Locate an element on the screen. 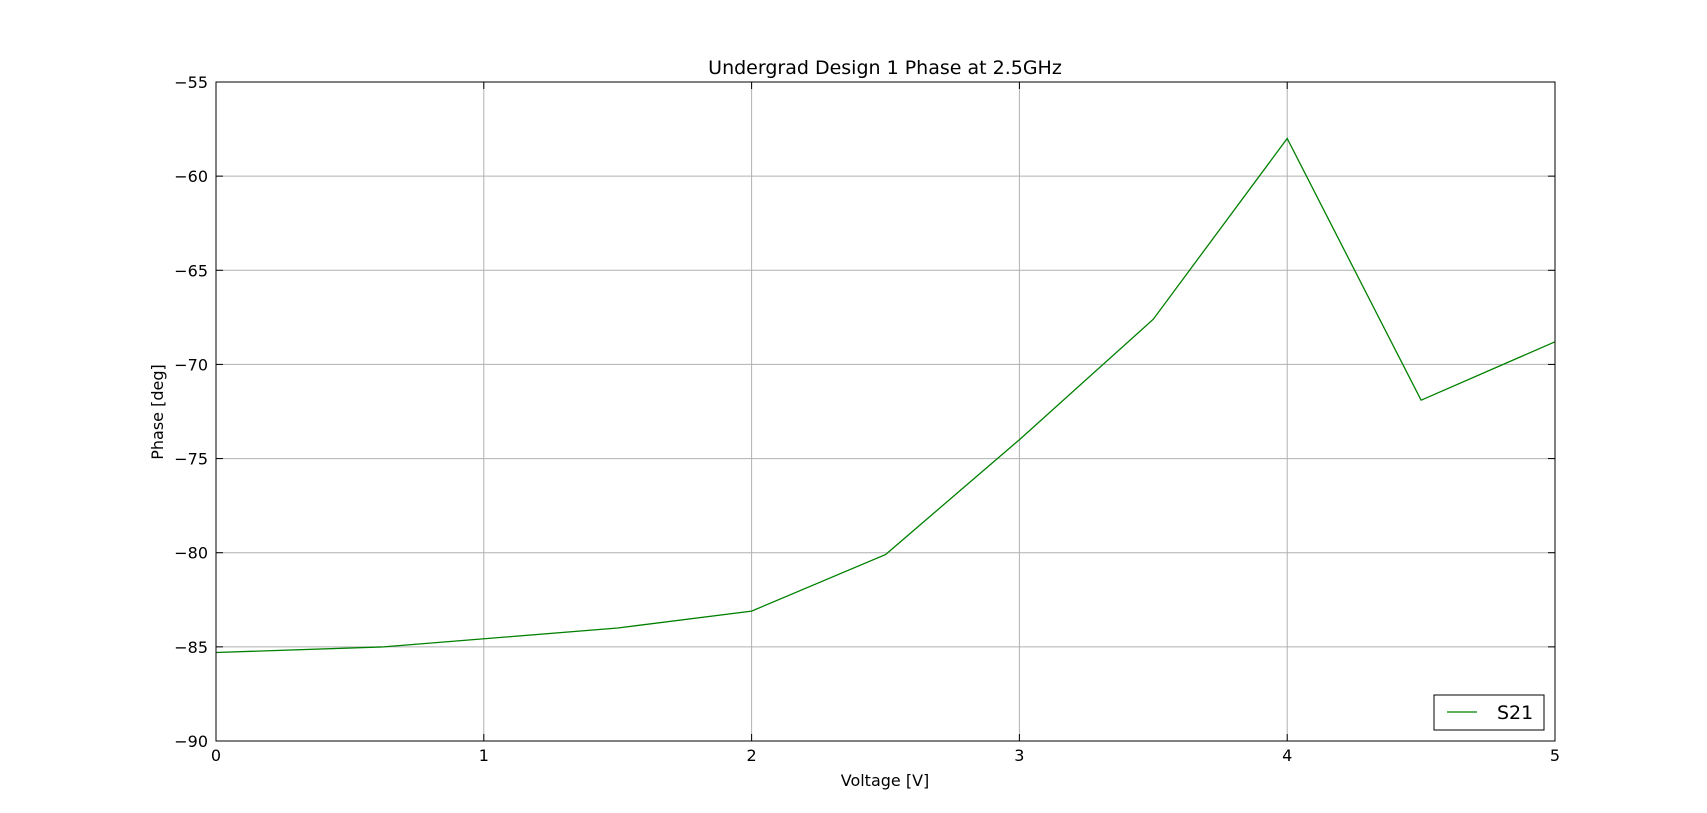 The width and height of the screenshot is (1707, 813). y-tick-label: −80 is located at coordinates (191, 553).